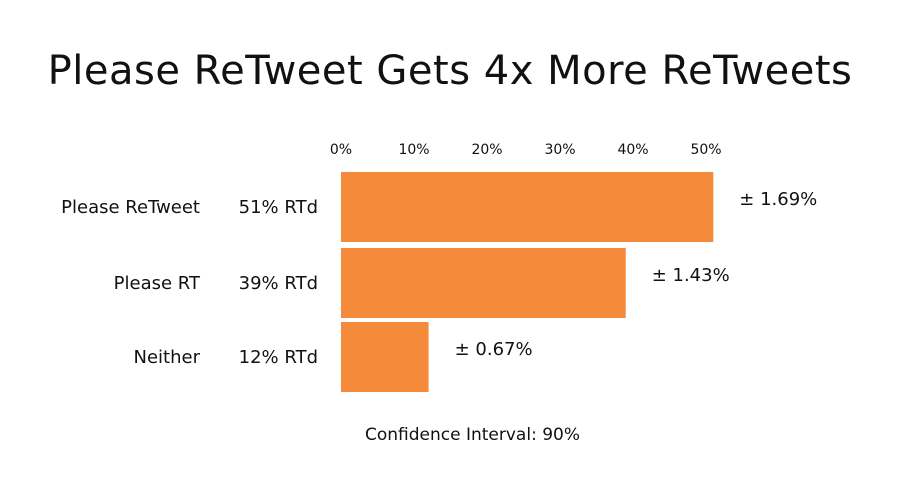 The image size is (900, 491). Describe the element at coordinates (167, 357) in the screenshot. I see `category-label: Neither` at that location.